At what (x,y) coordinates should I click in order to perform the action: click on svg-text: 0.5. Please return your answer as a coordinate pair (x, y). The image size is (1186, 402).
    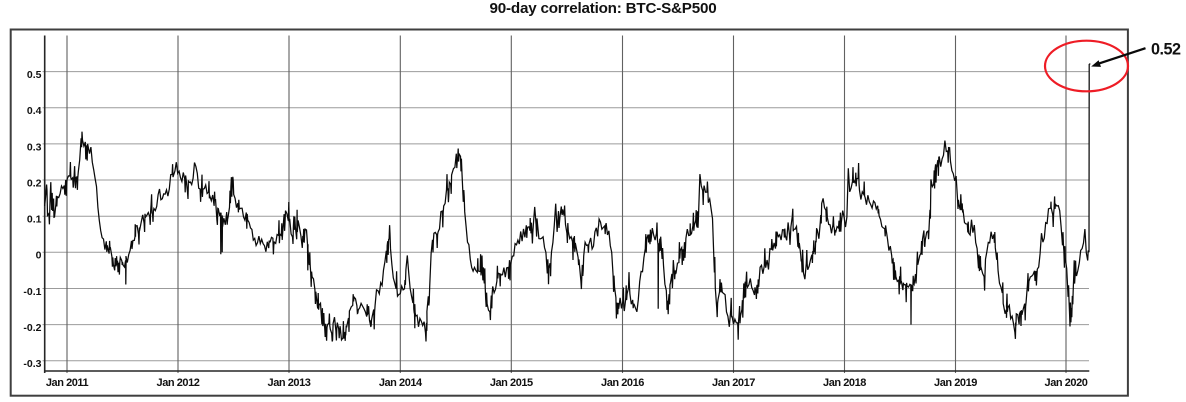
    Looking at the image, I should click on (34, 75).